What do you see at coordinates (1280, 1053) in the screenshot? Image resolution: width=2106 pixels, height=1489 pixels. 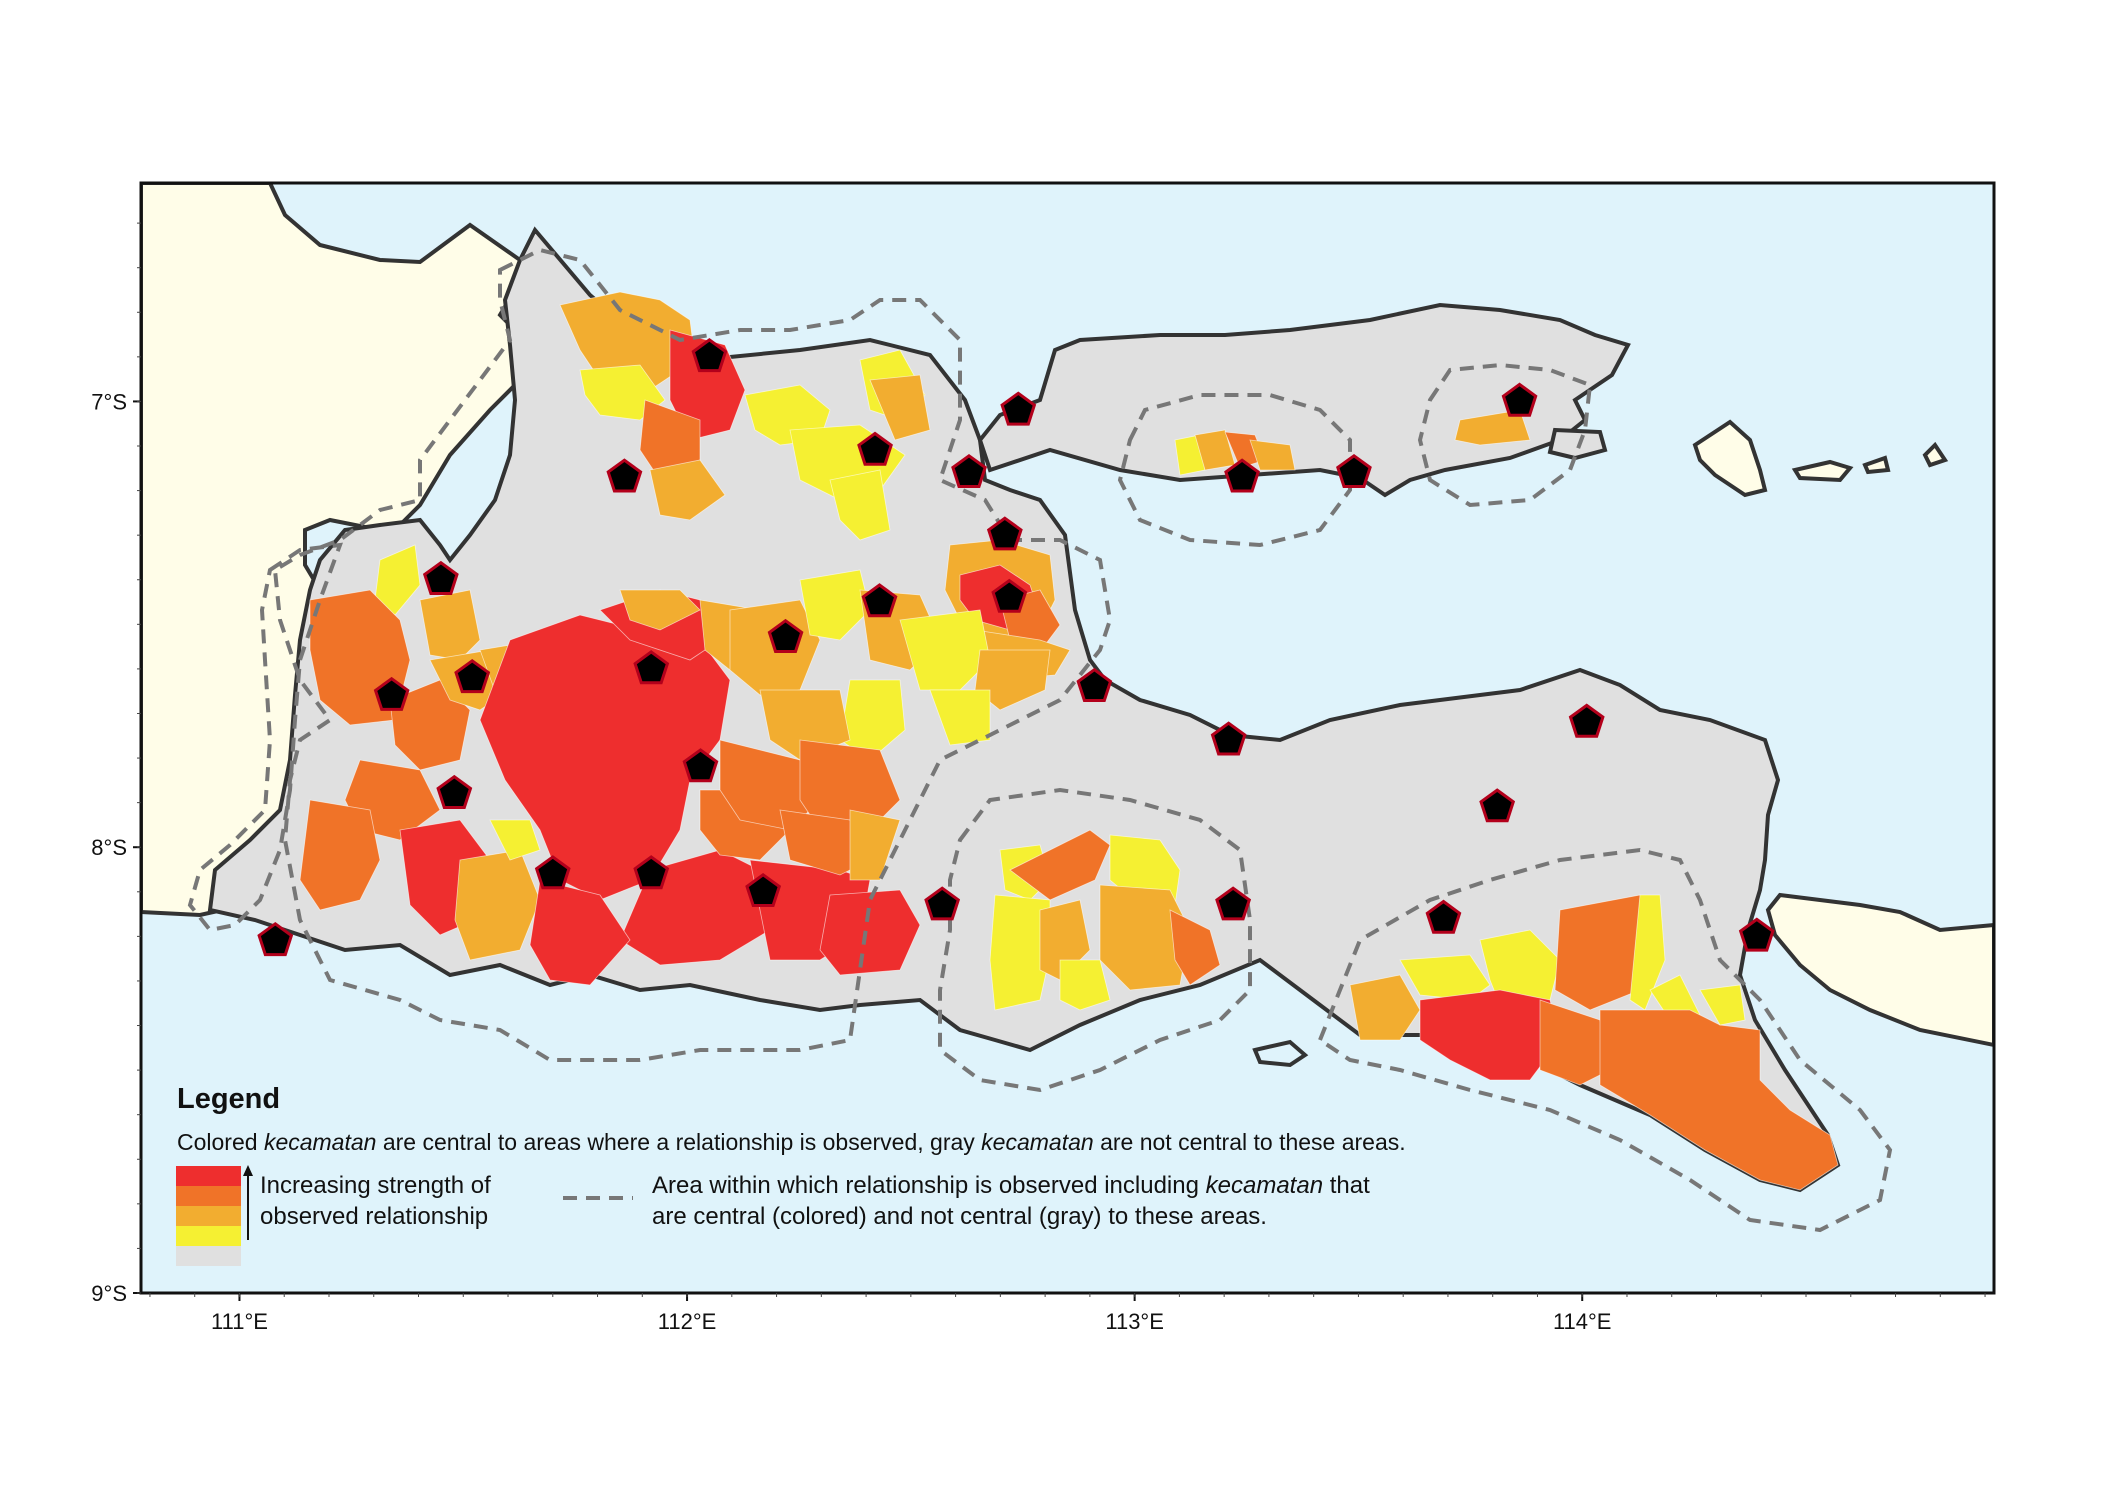 I see `island-nusa-barung` at bounding box center [1280, 1053].